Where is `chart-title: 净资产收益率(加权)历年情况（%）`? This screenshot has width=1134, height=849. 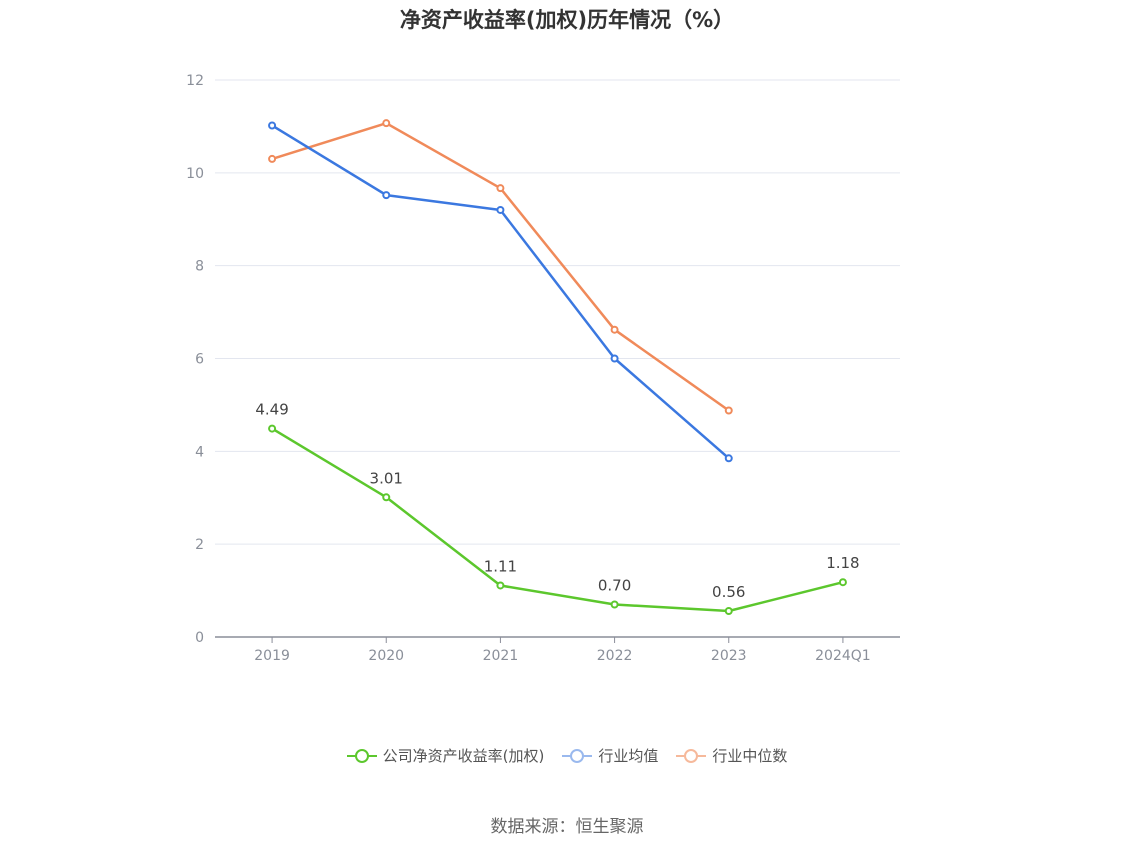 chart-title: 净资产收益率(加权)历年情况（%） is located at coordinates (567, 20).